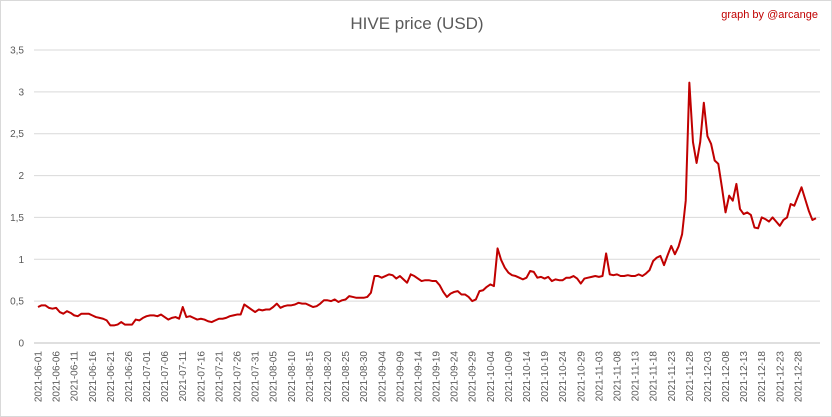 Image resolution: width=832 pixels, height=417 pixels. I want to click on x-tick-label: 2021-06-06, so click(57, 377).